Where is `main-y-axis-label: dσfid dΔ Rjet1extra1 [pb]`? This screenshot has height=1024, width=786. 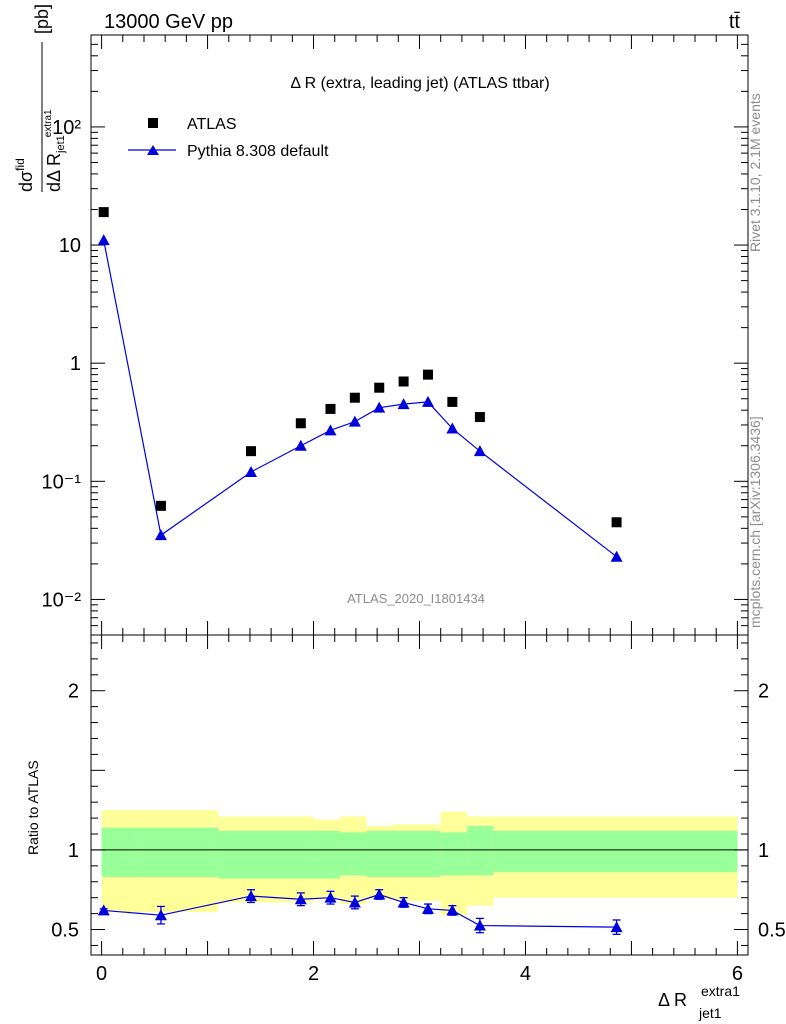 main-y-axis-label: dσfid dΔ Rjet1extra1 [pb] is located at coordinates (40, 98).